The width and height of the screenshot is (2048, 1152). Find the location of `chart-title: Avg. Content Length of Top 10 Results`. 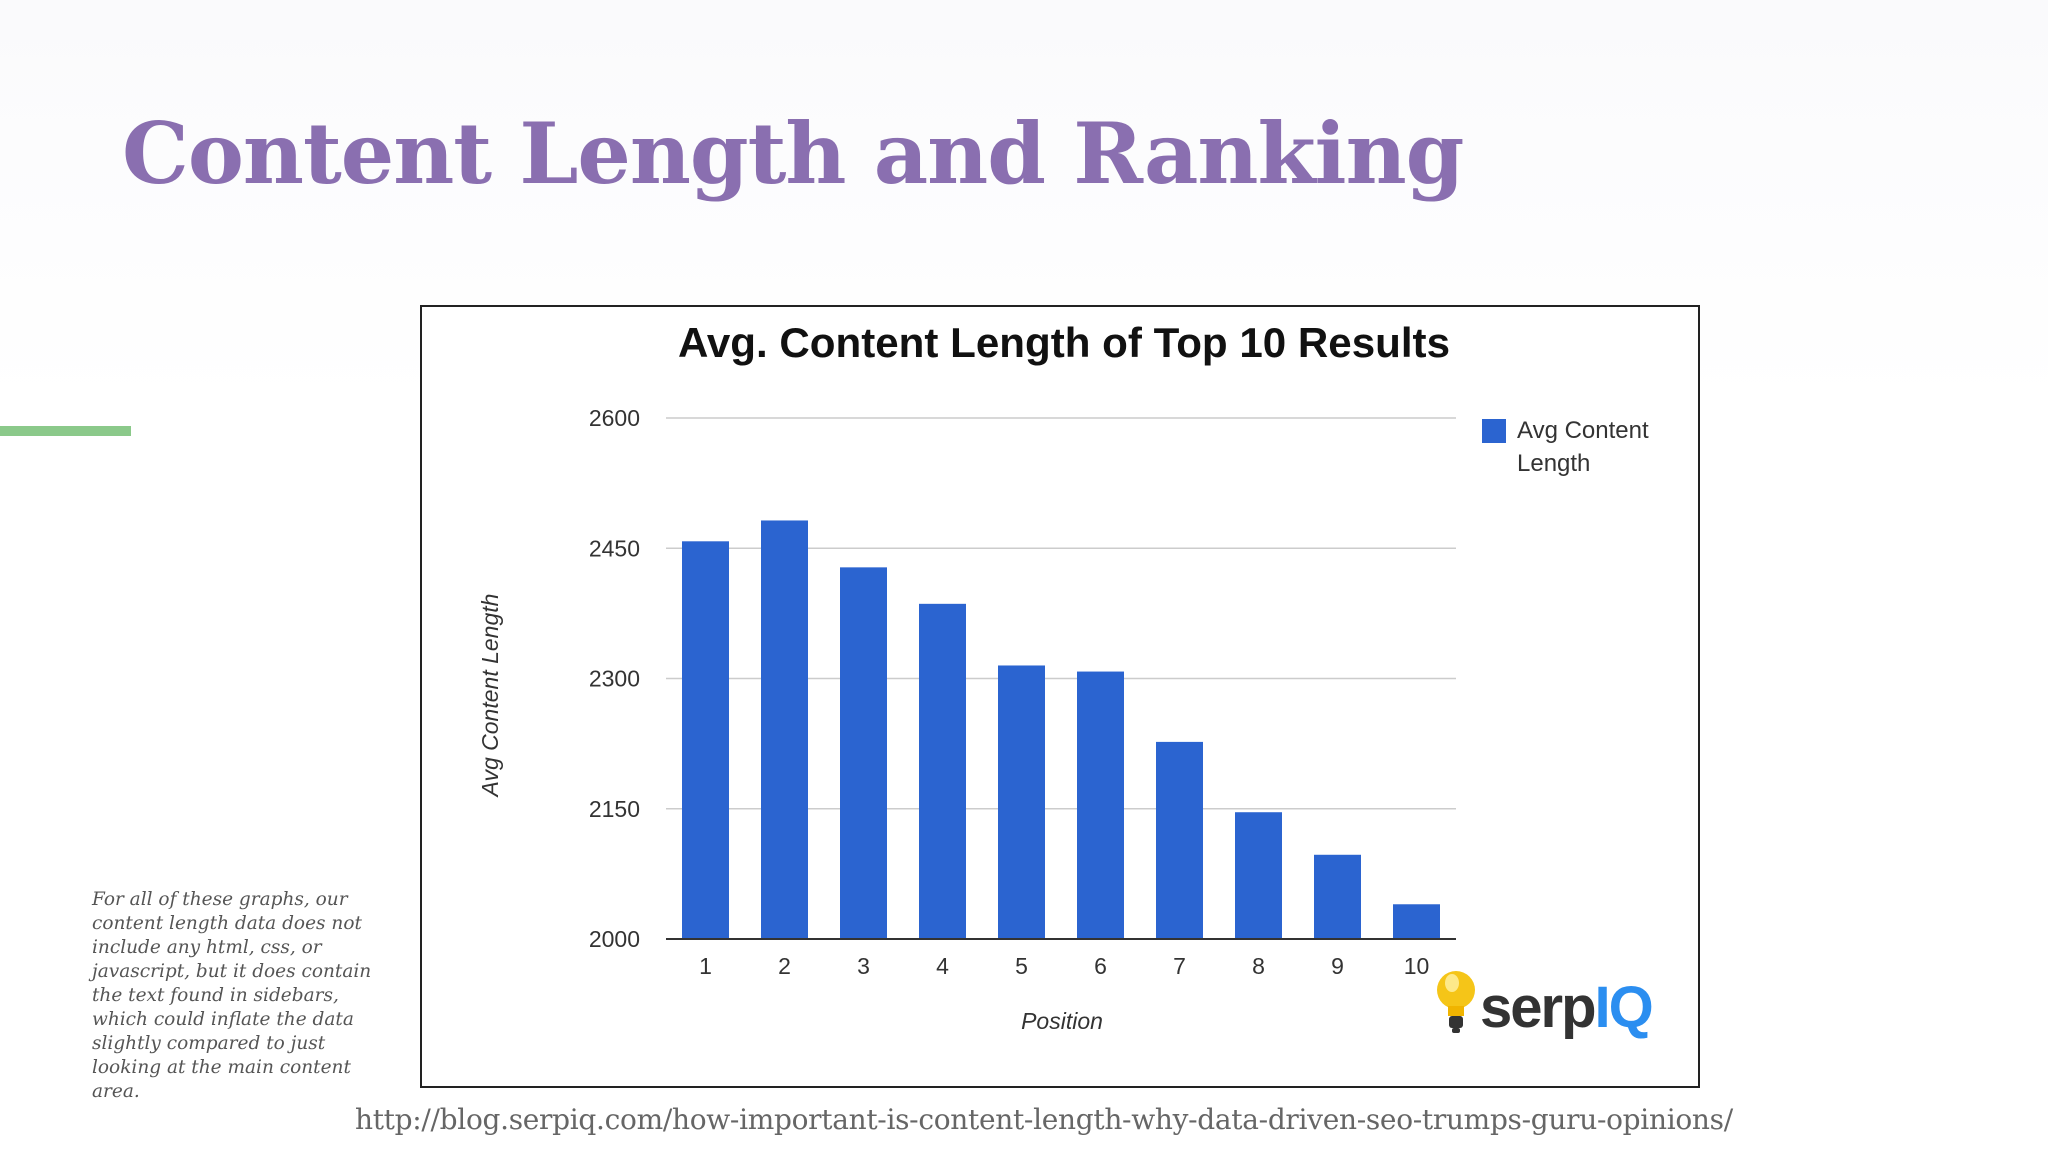

chart-title: Avg. Content Length of Top 10 Results is located at coordinates (1064, 342).